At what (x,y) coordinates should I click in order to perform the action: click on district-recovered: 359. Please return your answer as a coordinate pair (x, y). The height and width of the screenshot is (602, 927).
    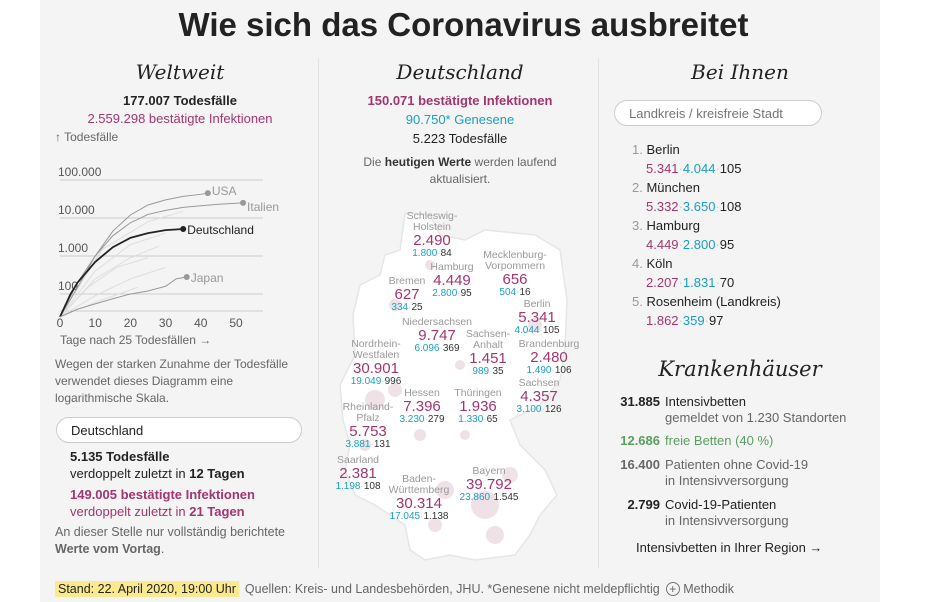
    Looking at the image, I should click on (693, 320).